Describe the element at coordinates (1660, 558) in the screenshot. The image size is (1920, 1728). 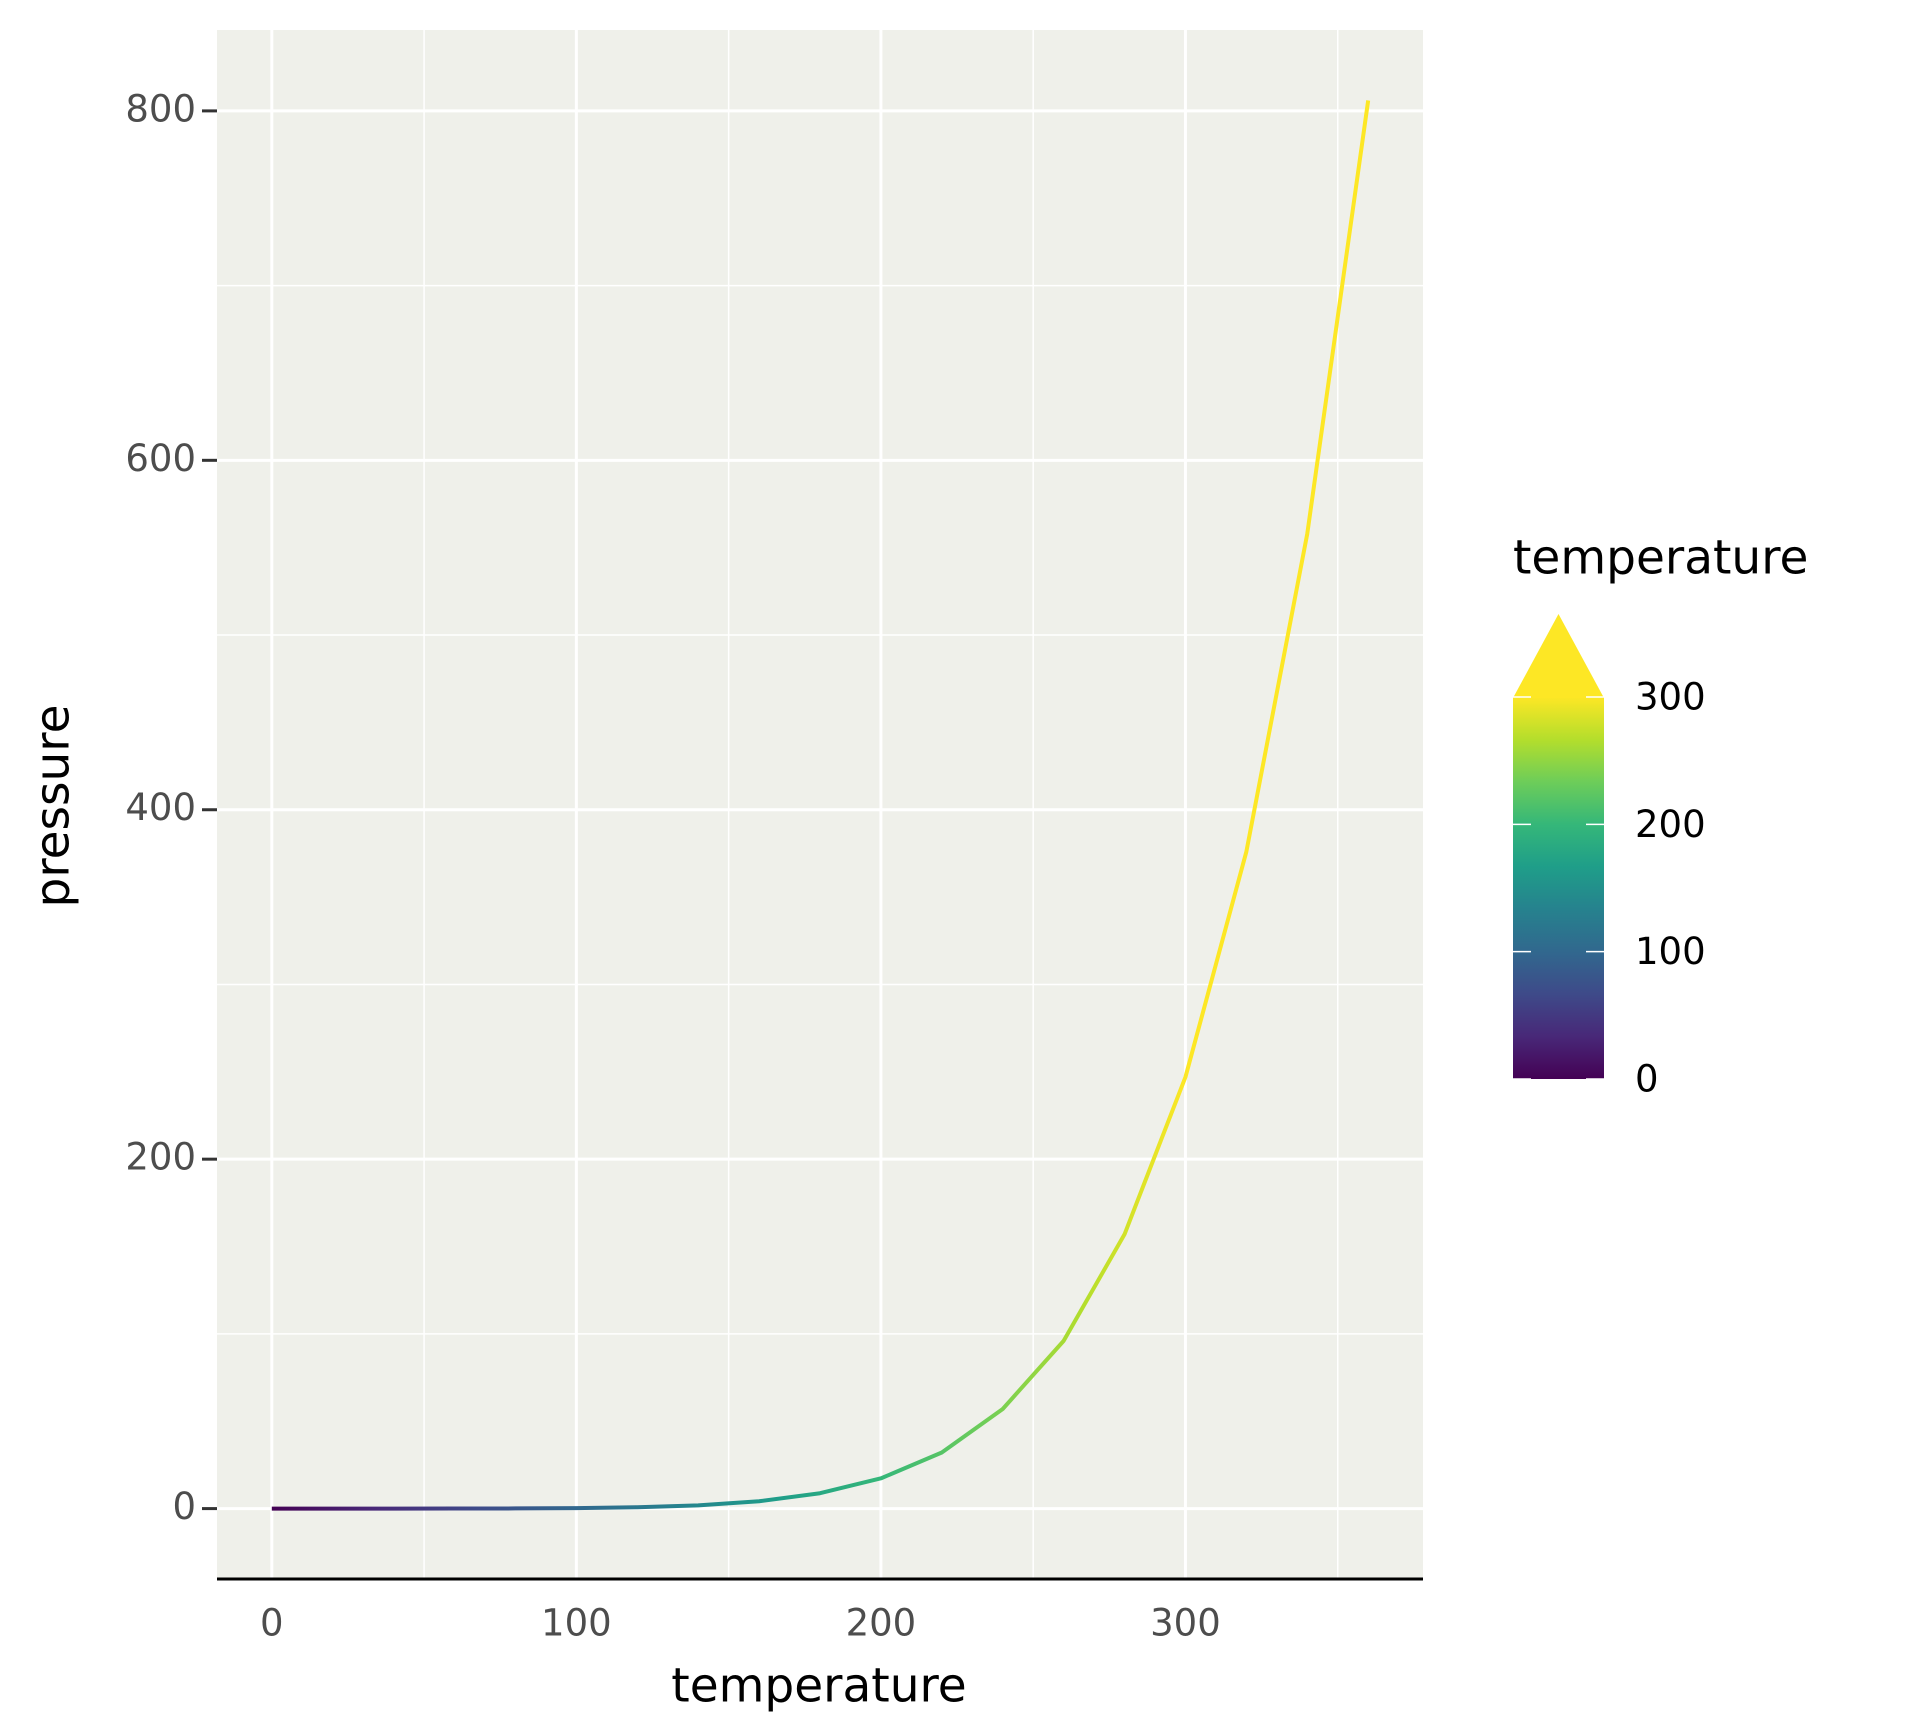
I see `legend-title: temperature` at that location.